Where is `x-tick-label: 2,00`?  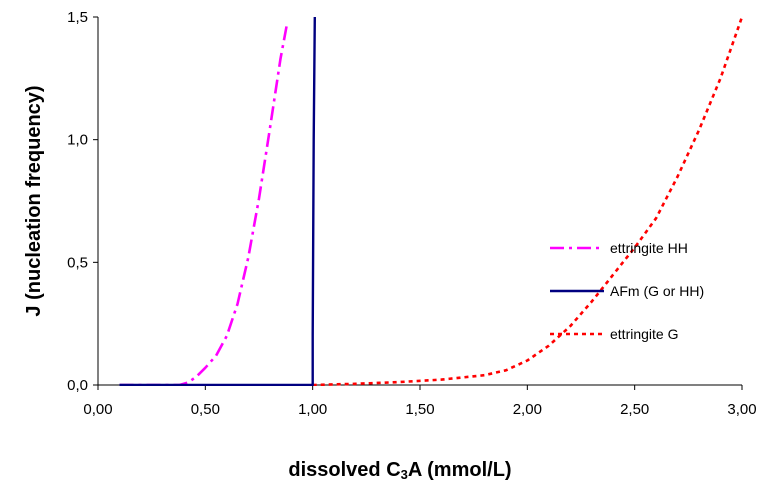 x-tick-label: 2,00 is located at coordinates (527, 409).